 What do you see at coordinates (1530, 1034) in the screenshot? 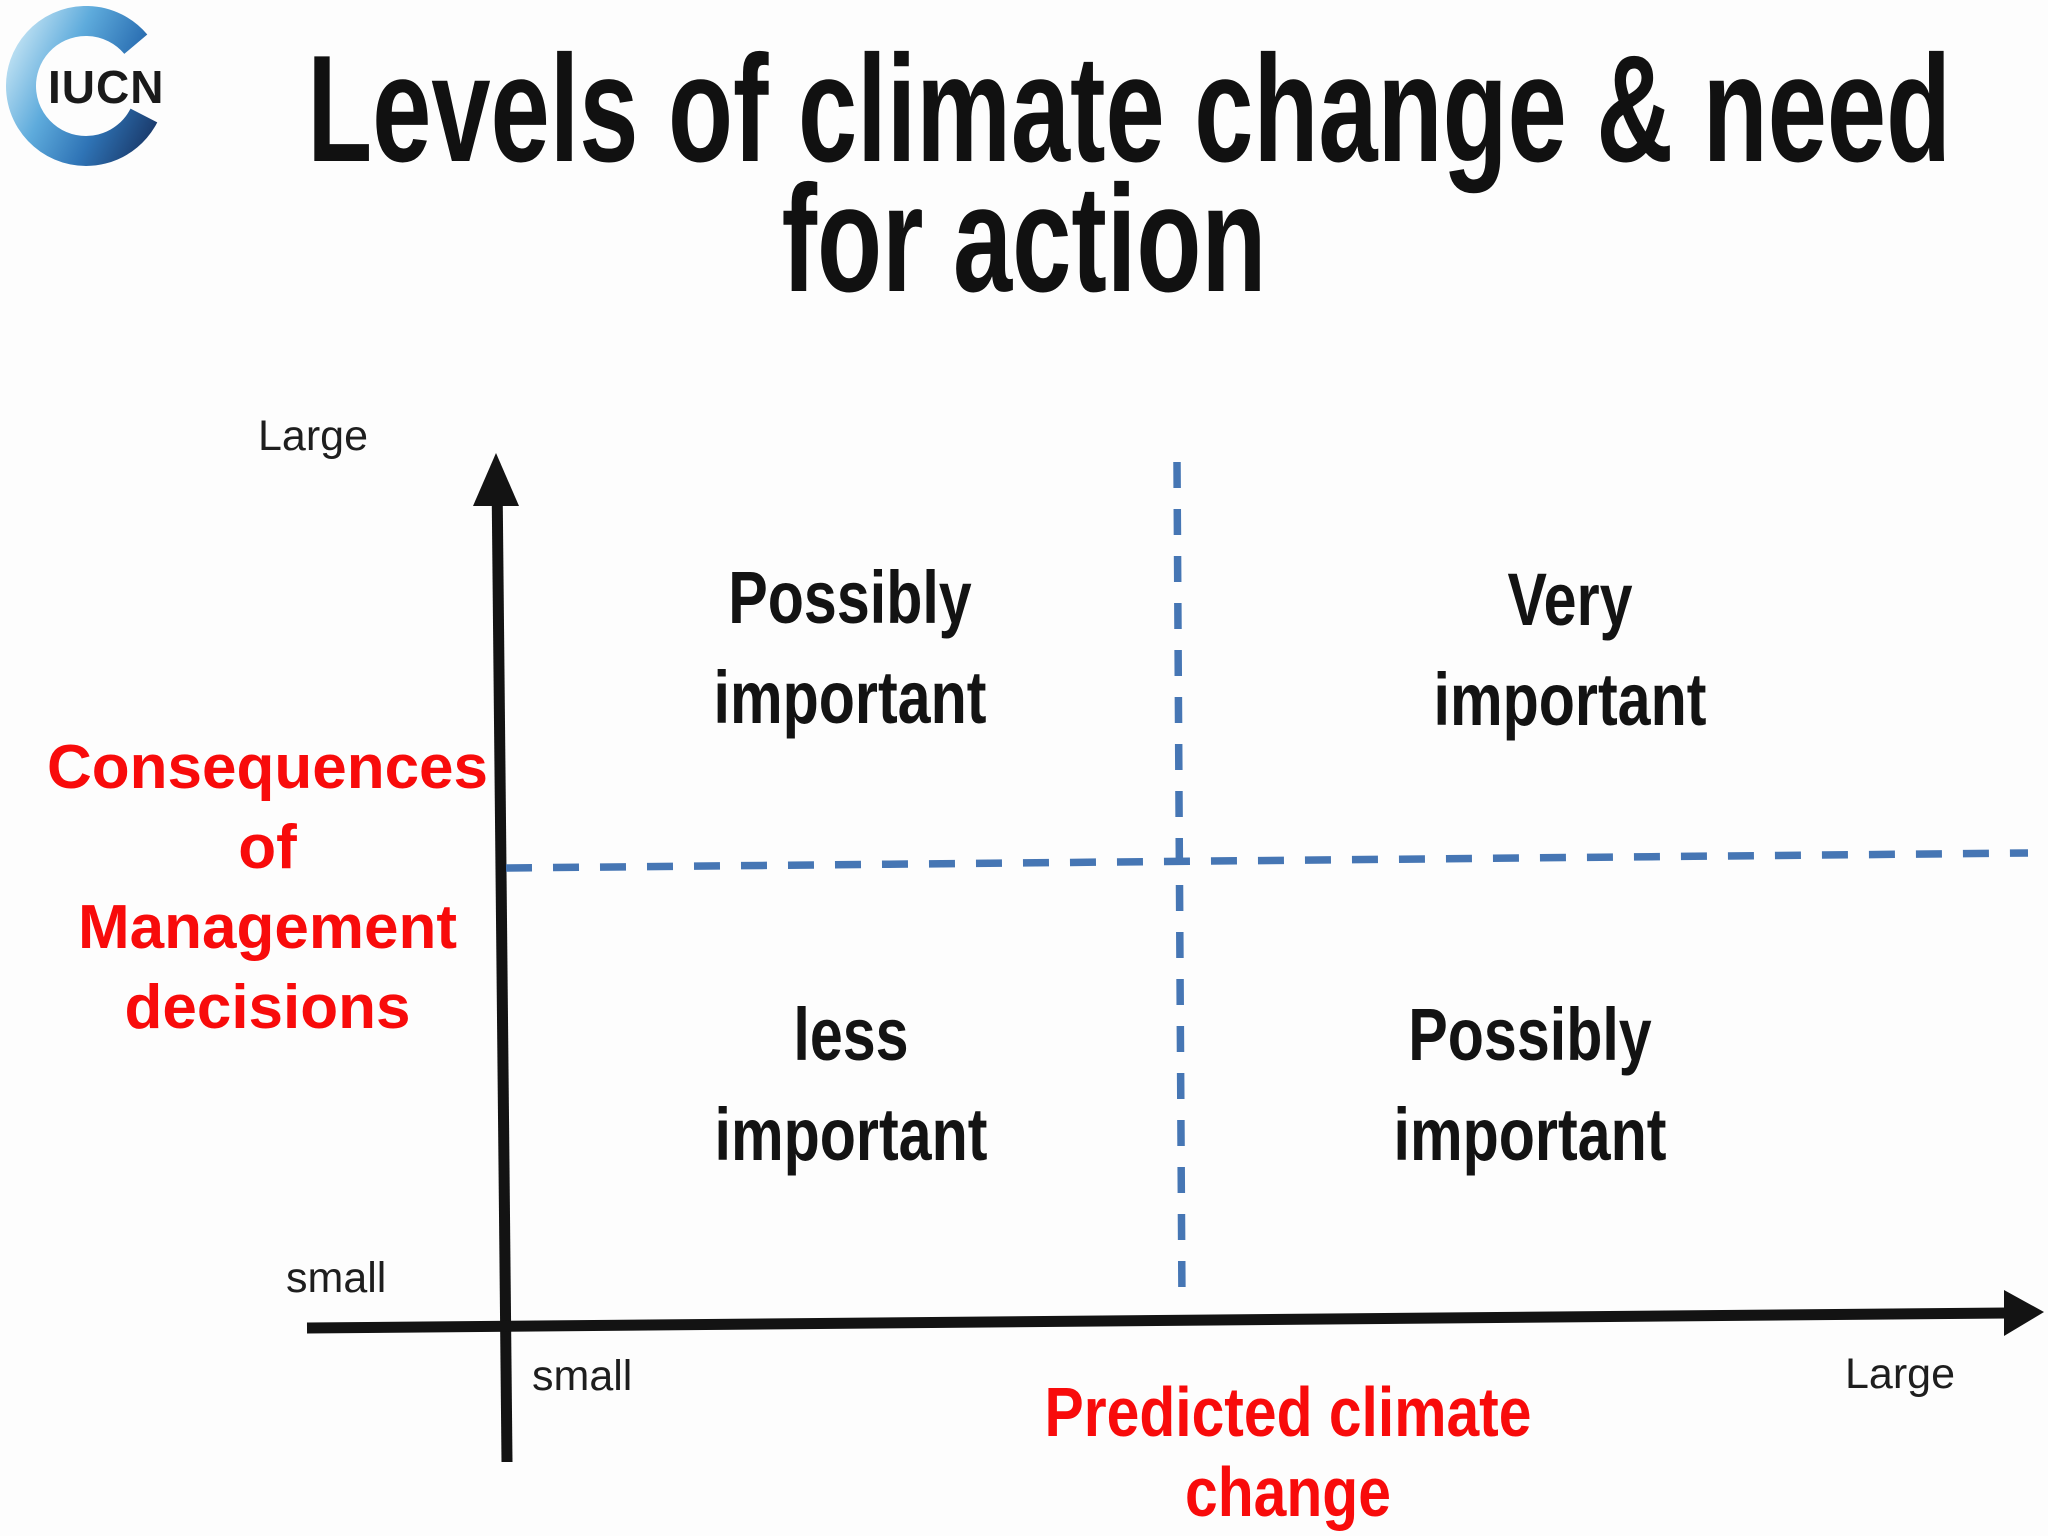
I see `quadrant-bottom-right-line-1: Possibly` at bounding box center [1530, 1034].